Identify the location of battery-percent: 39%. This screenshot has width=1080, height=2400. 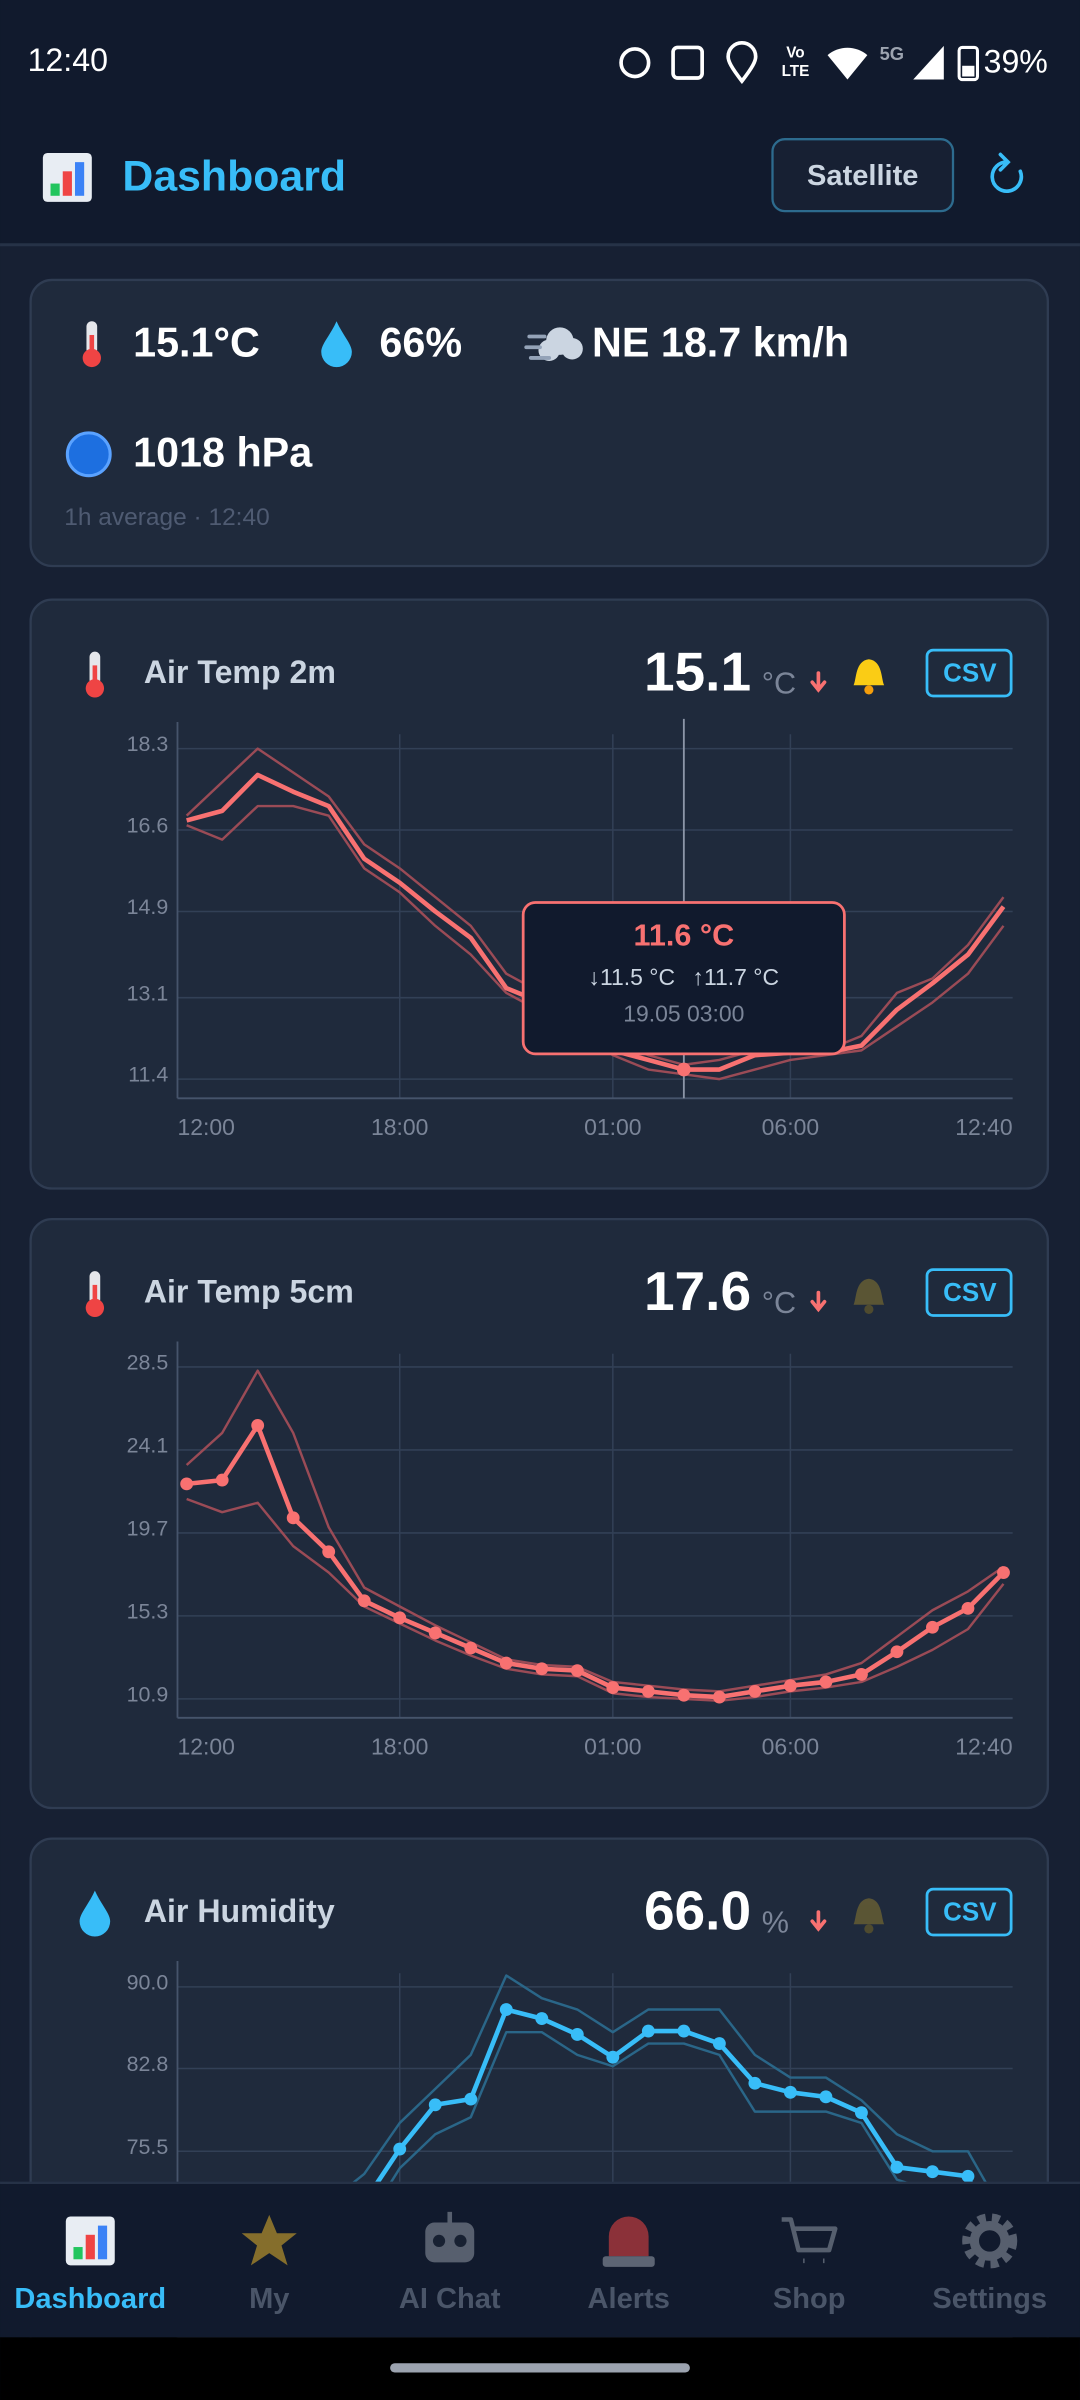
(1016, 62).